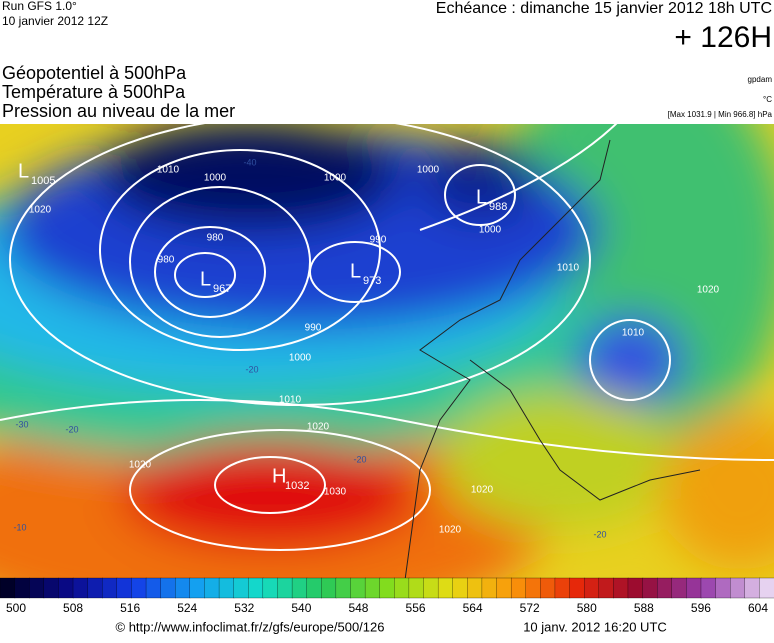  I want to click on colorbar-label: 516, so click(130, 608).